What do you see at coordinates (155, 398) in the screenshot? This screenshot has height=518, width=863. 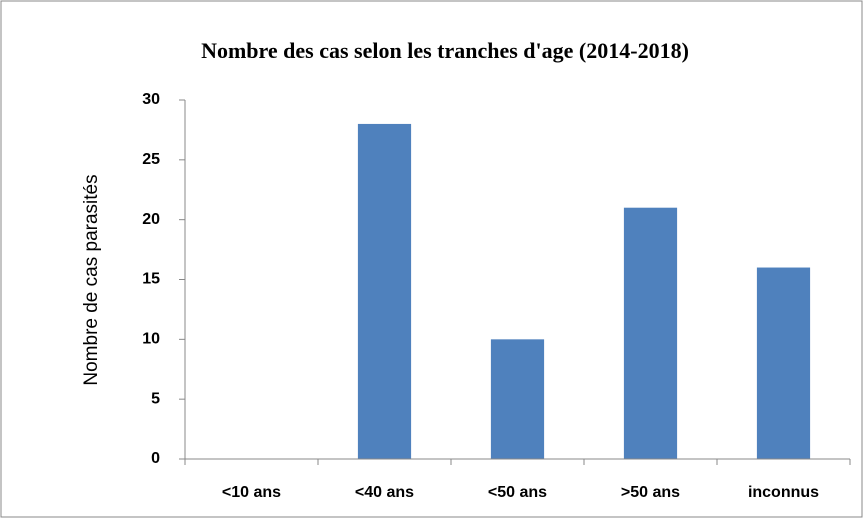 I see `y-tick-label: 5` at bounding box center [155, 398].